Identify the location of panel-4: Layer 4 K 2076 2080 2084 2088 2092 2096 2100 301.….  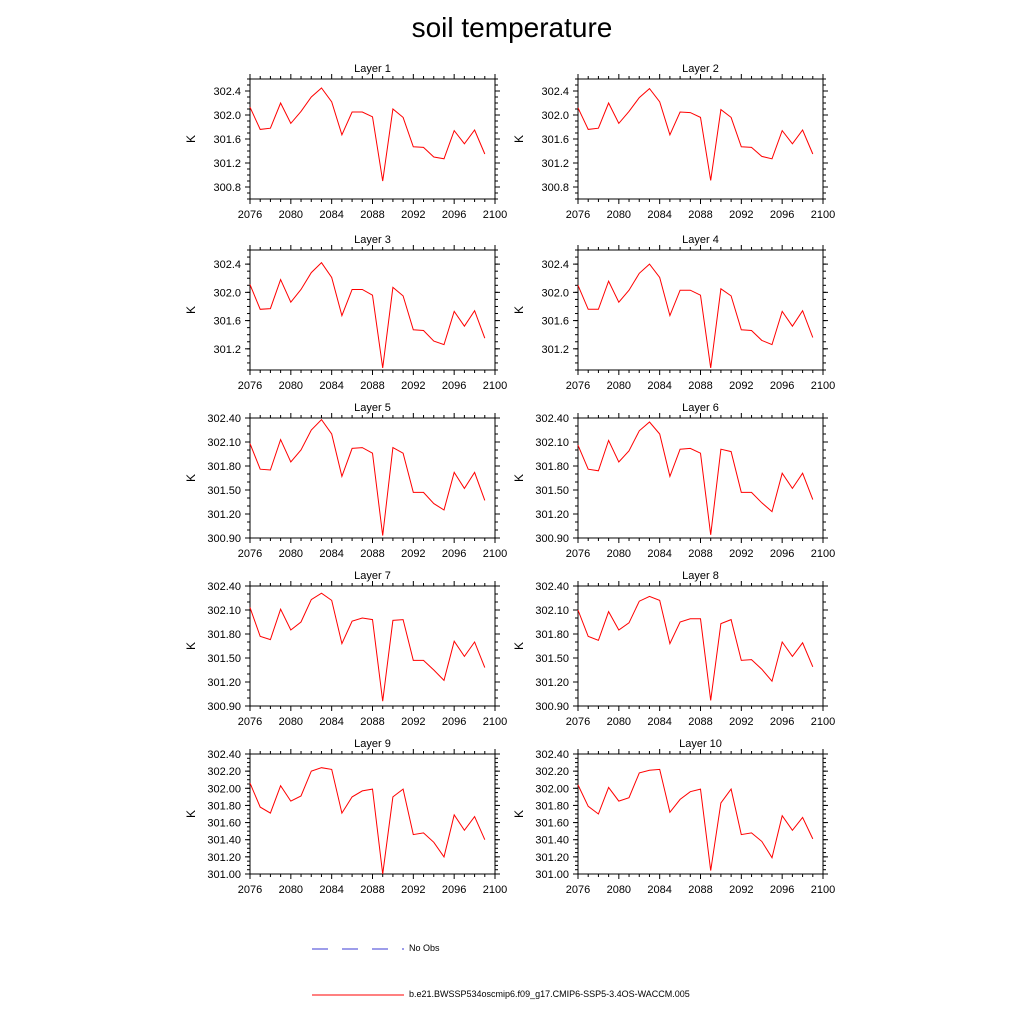
(673, 313).